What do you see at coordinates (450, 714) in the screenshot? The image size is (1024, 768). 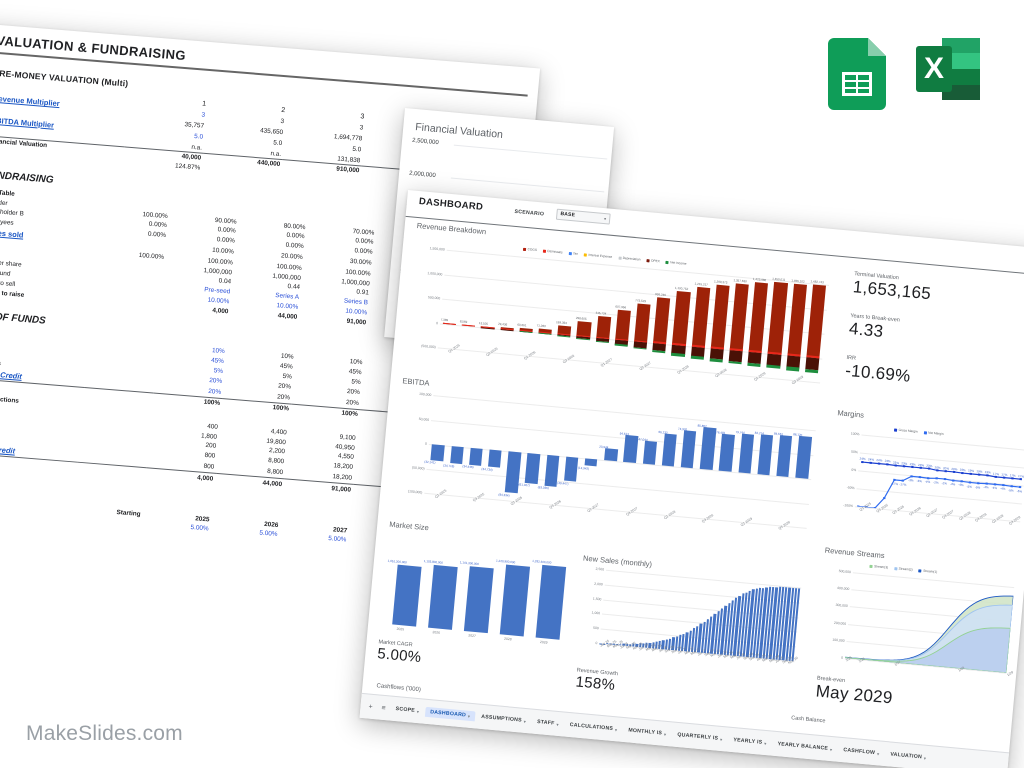 I see `sheet-tab-dashboard: DASHBOARD ▾` at bounding box center [450, 714].